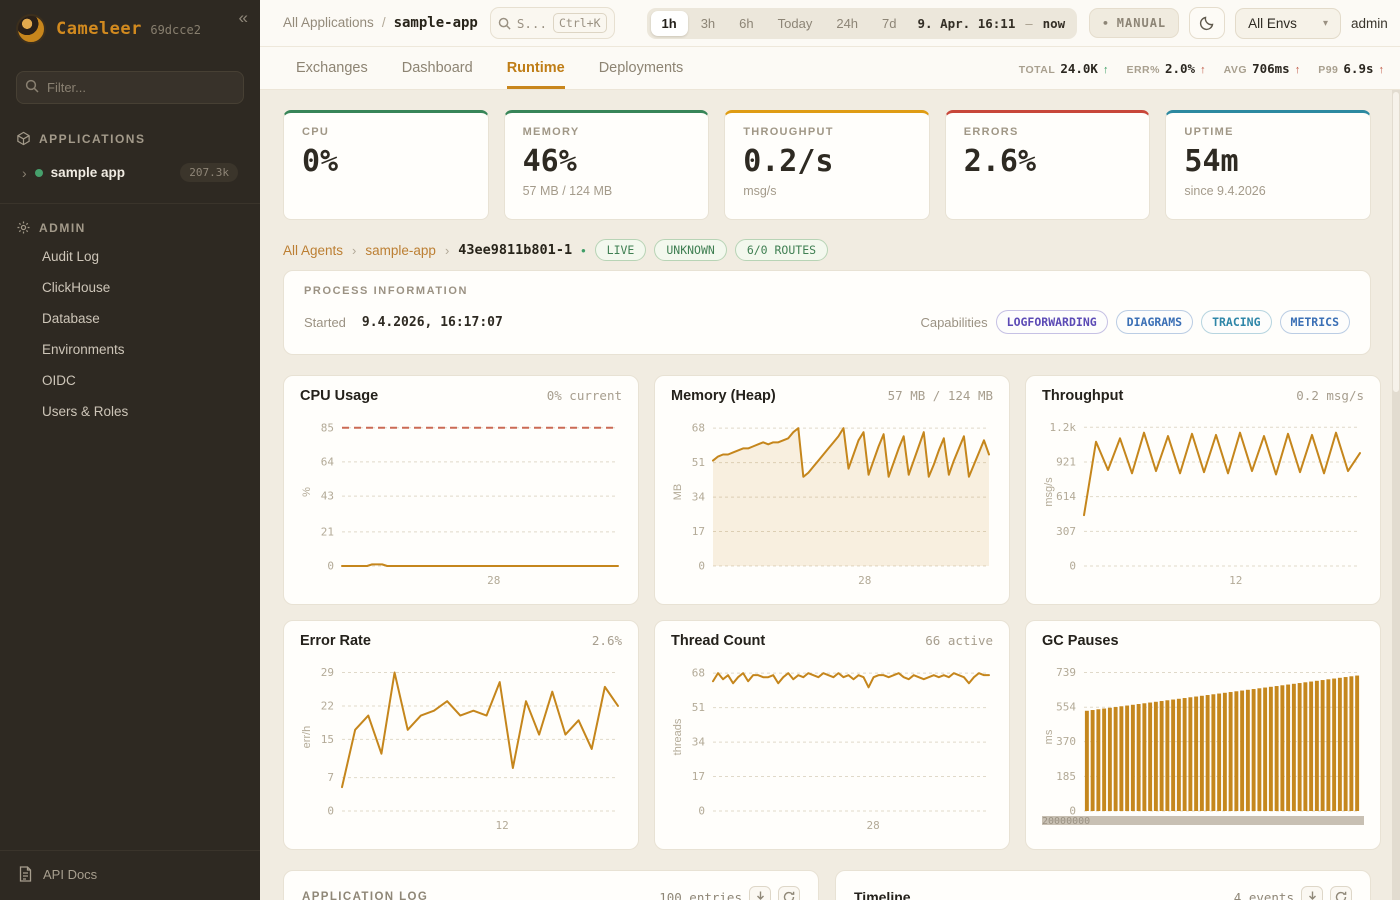  What do you see at coordinates (847, 23) in the screenshot?
I see `time-range-24h: 24h` at bounding box center [847, 23].